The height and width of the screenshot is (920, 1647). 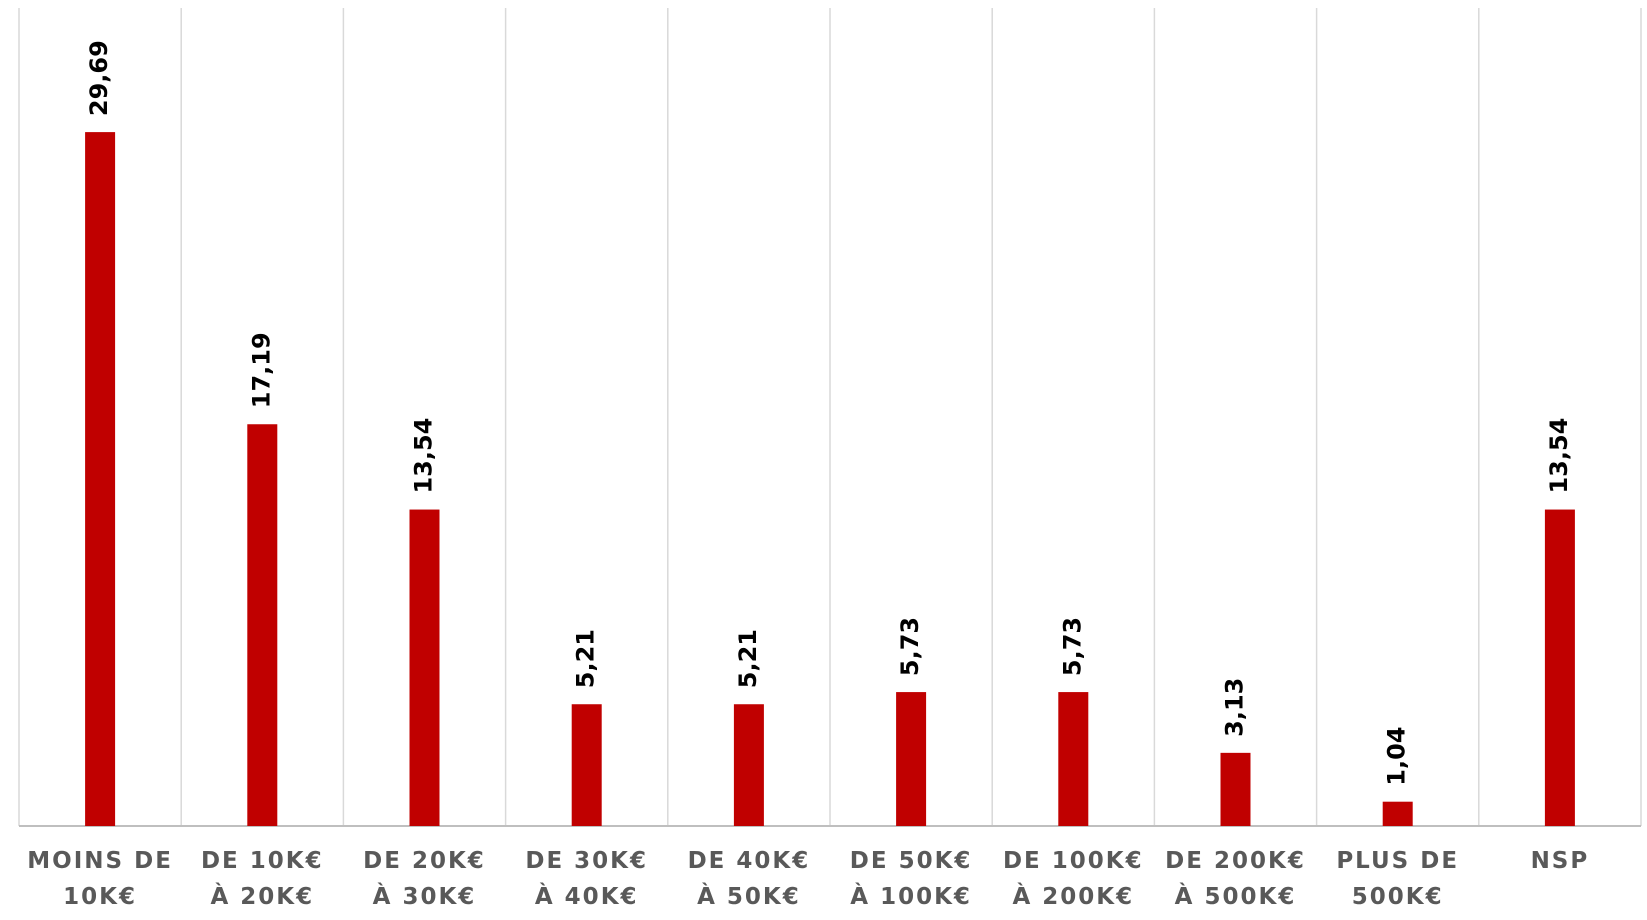 What do you see at coordinates (749, 896) in the screenshot?
I see `x-tick-label-line: À 50K€` at bounding box center [749, 896].